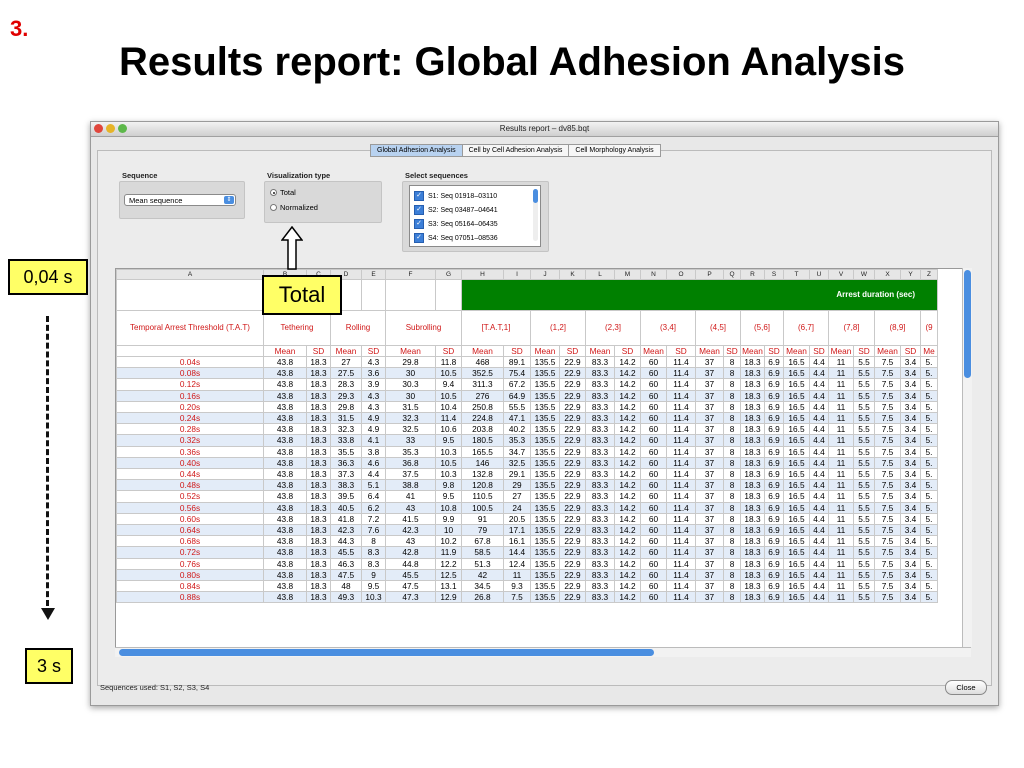 This screenshot has height=768, width=1024. What do you see at coordinates (448, 274) in the screenshot?
I see `column-letter-header: G` at bounding box center [448, 274].